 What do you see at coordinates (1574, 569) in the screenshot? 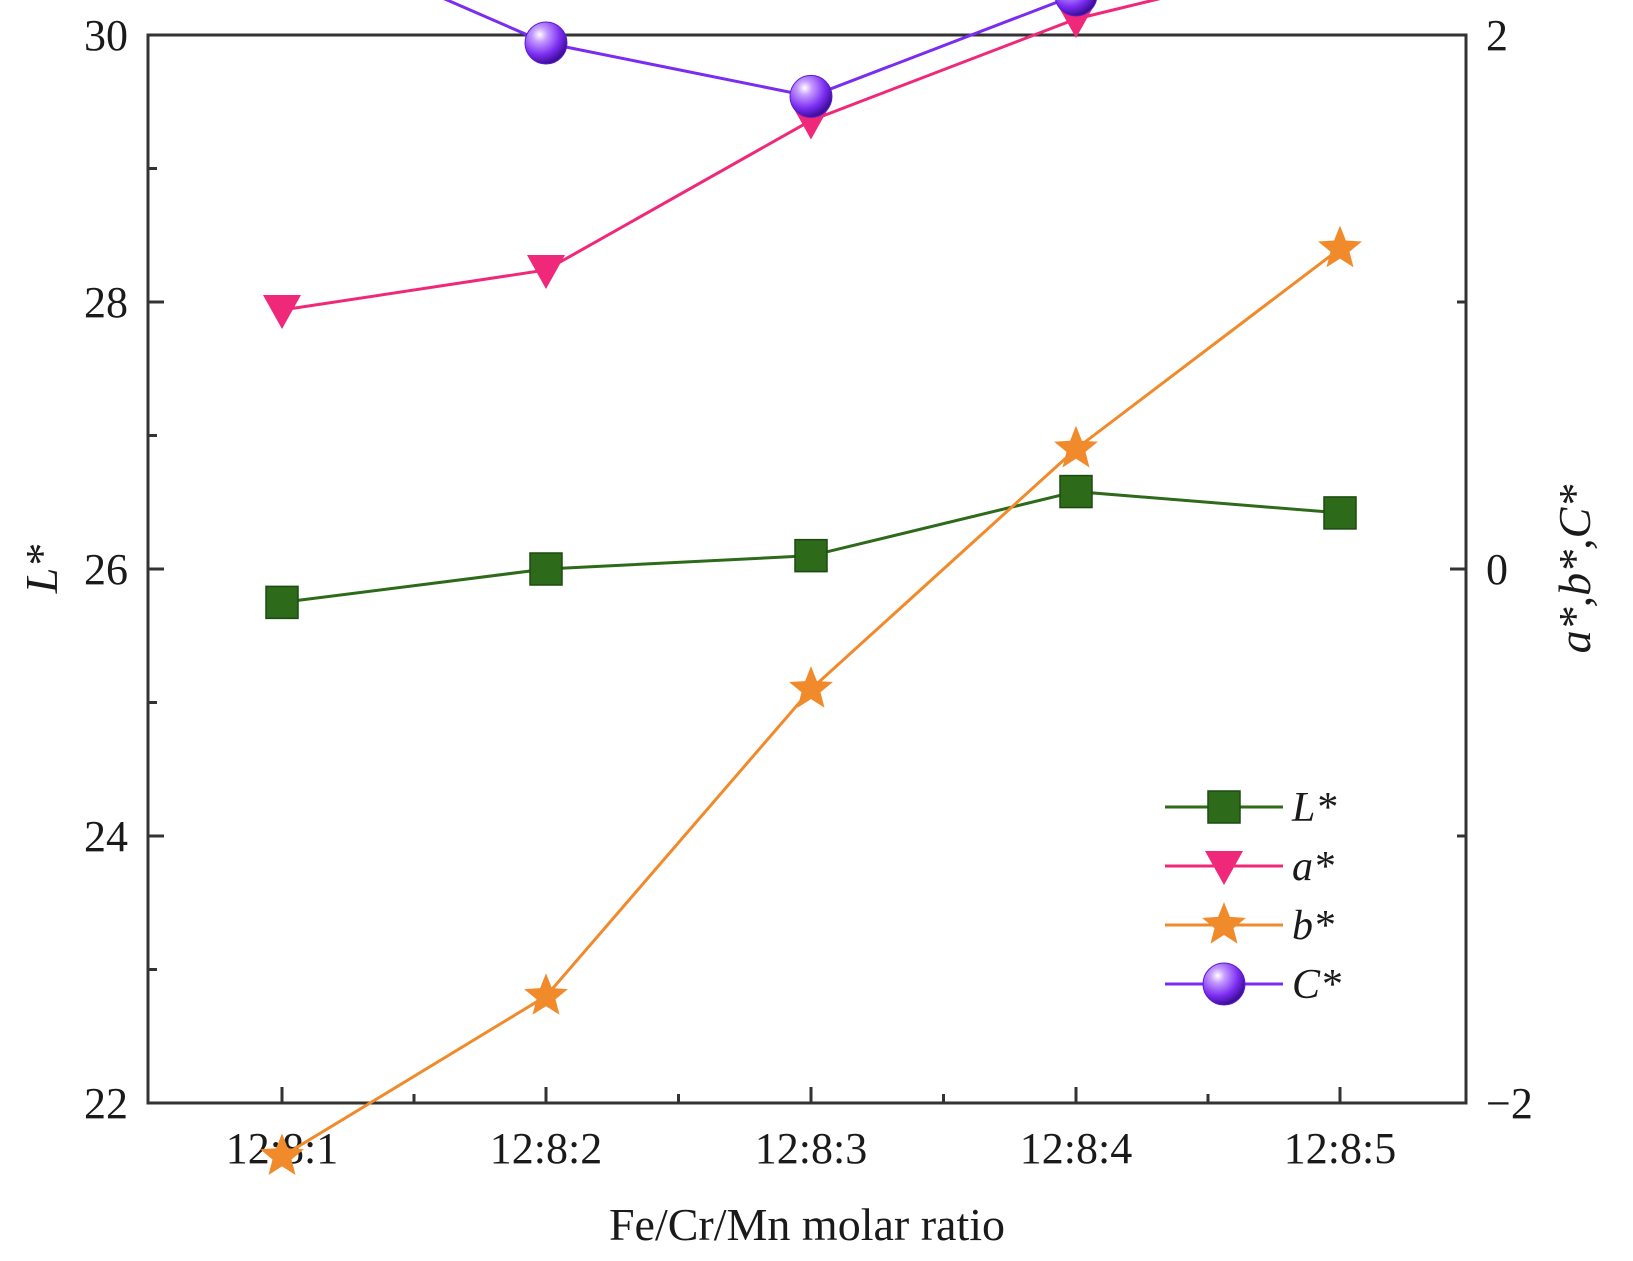
I see `y-axis-right-title: a*,b*,C*` at bounding box center [1574, 569].